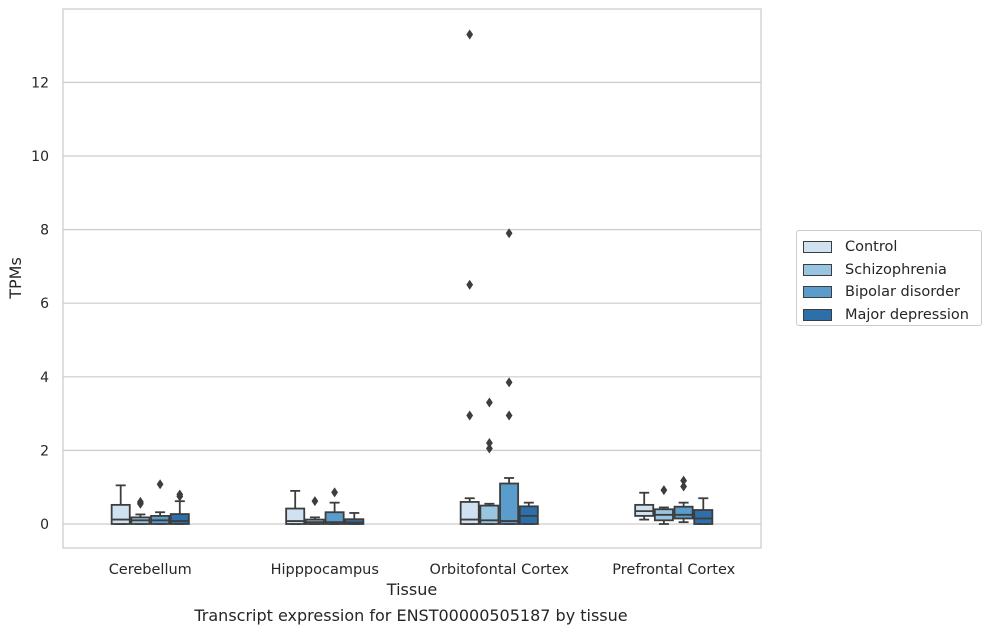 This screenshot has width=992, height=634. Describe the element at coordinates (44, 525) in the screenshot. I see `y-tick-label: 0` at that location.